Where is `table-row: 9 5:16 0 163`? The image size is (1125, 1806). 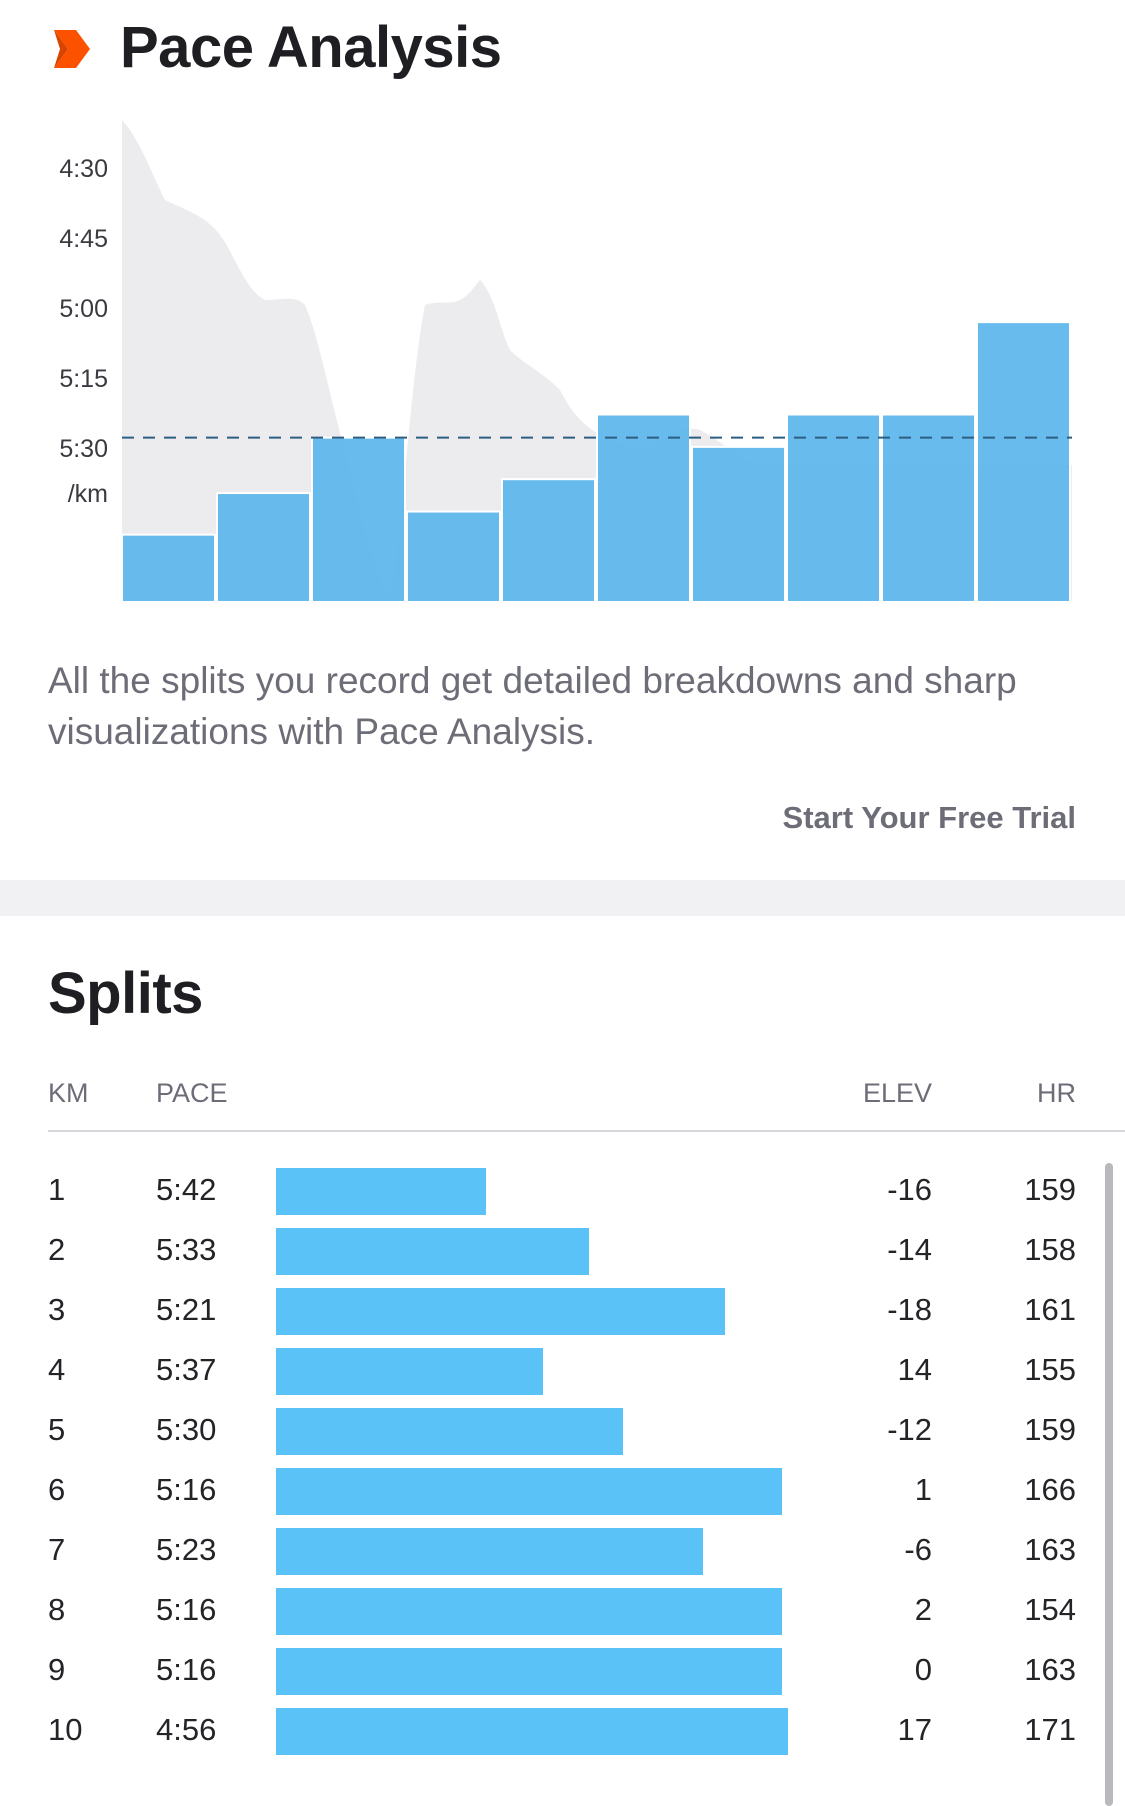 table-row: 9 5:16 0 163 is located at coordinates (562, 1672).